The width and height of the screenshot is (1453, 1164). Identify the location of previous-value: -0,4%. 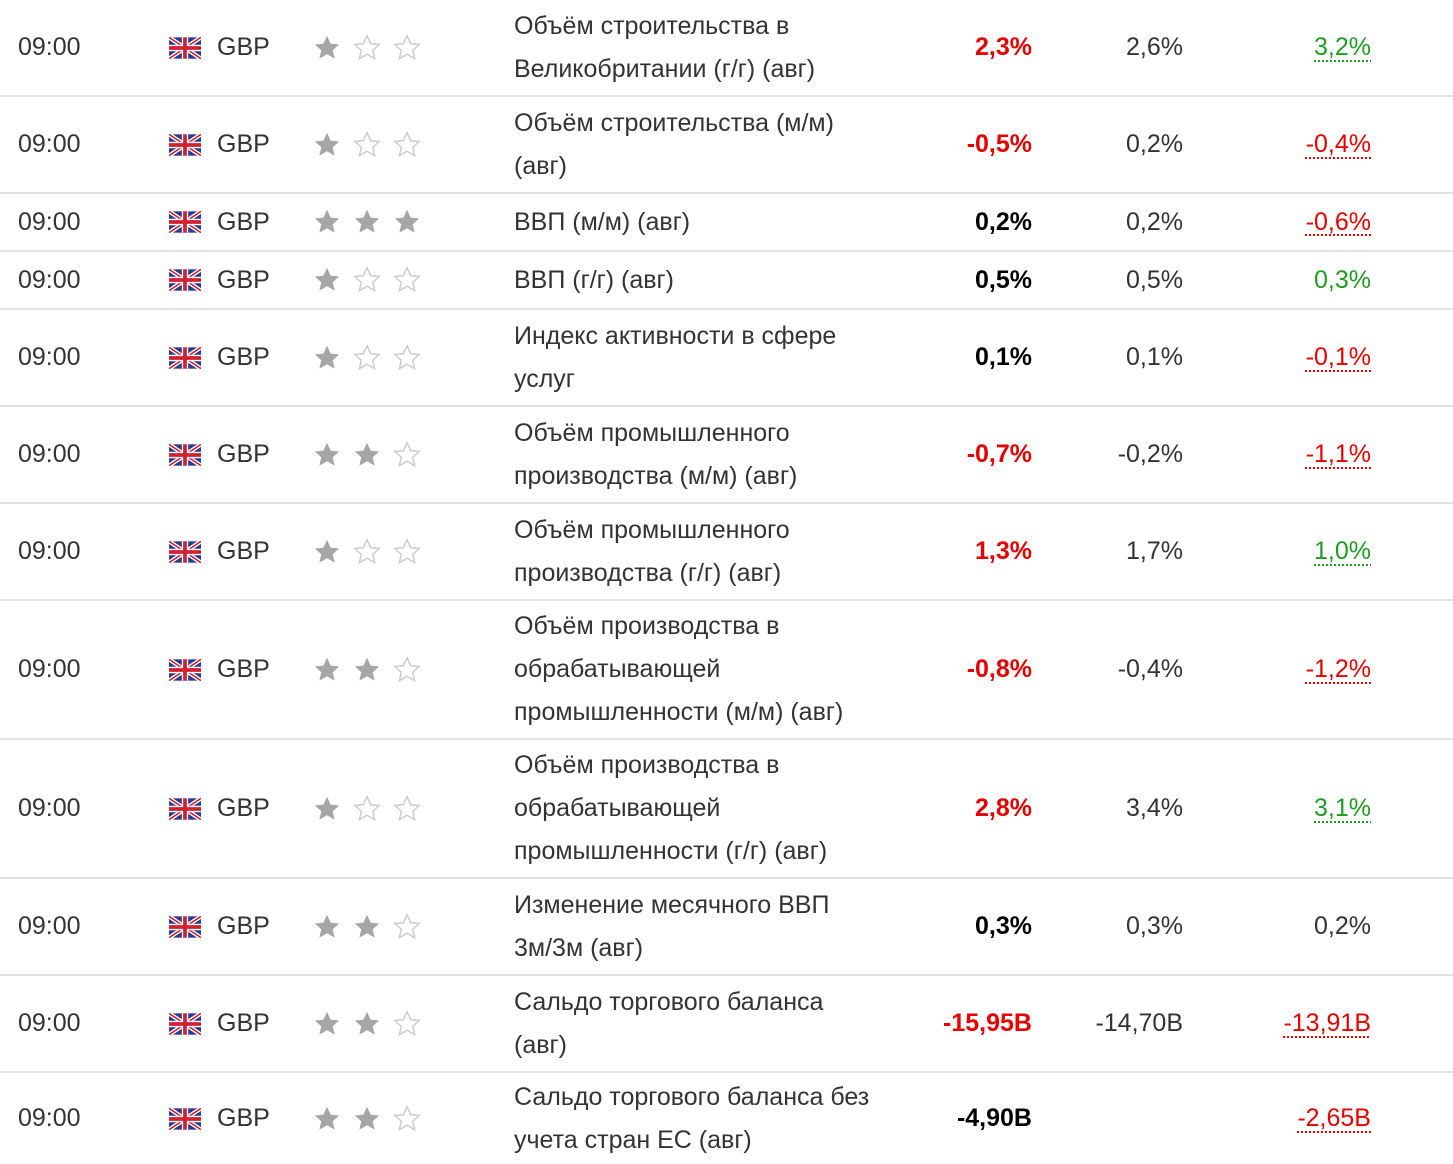
(1338, 144).